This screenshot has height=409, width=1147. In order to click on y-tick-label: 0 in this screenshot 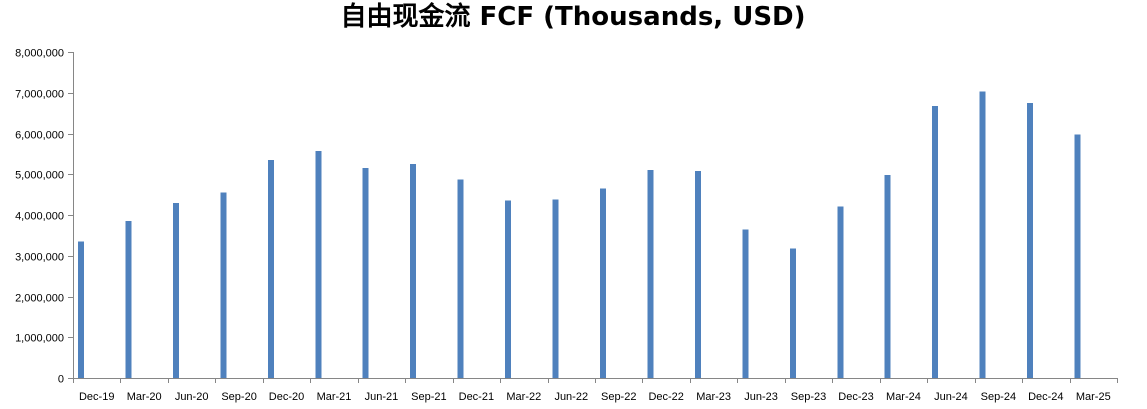, I will do `click(61, 380)`.